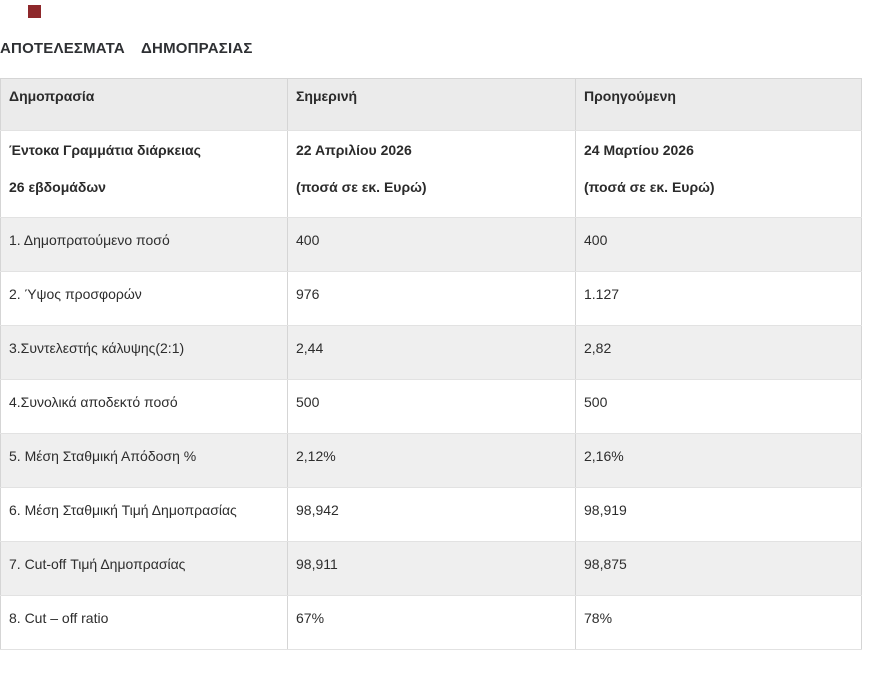 The height and width of the screenshot is (693, 874). What do you see at coordinates (718, 622) in the screenshot?
I see `row-previous-value: 78%` at bounding box center [718, 622].